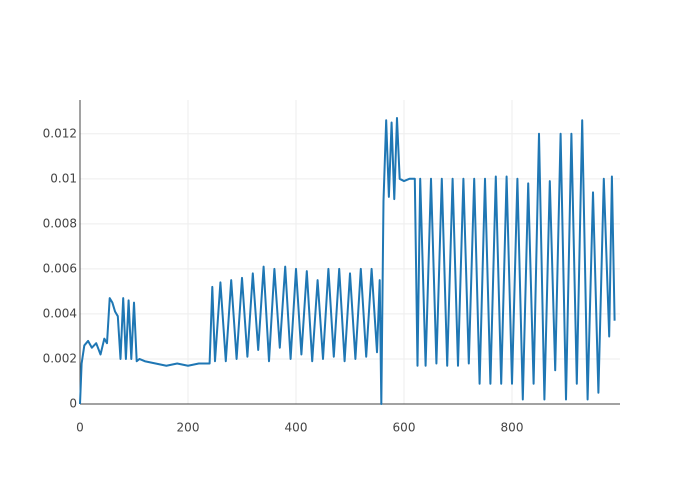  Describe the element at coordinates (188, 428) in the screenshot. I see `x-tick-label: 200` at that location.